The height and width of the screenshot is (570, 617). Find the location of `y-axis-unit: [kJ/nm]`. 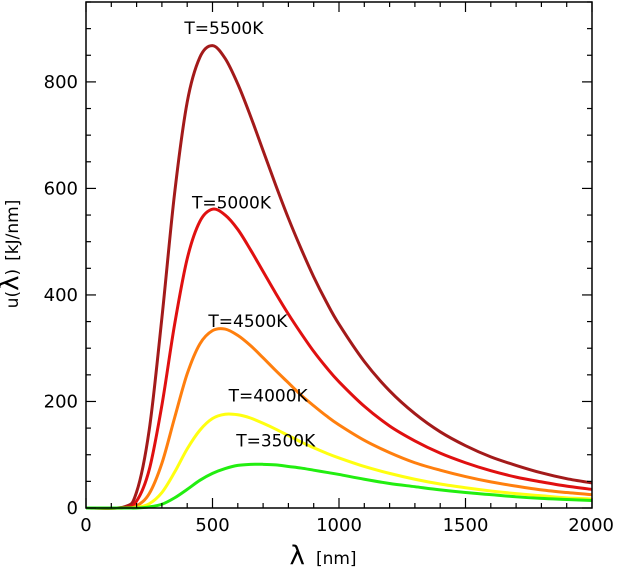

y-axis-unit: [kJ/nm] is located at coordinates (13, 230).